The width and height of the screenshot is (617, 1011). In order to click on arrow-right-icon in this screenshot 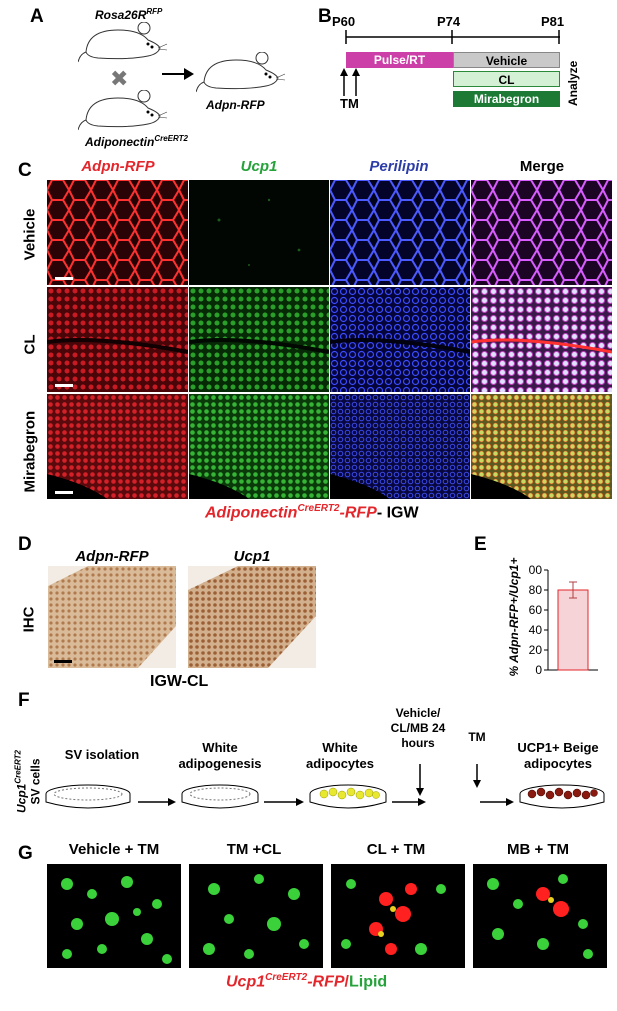, I will do `click(178, 74)`.